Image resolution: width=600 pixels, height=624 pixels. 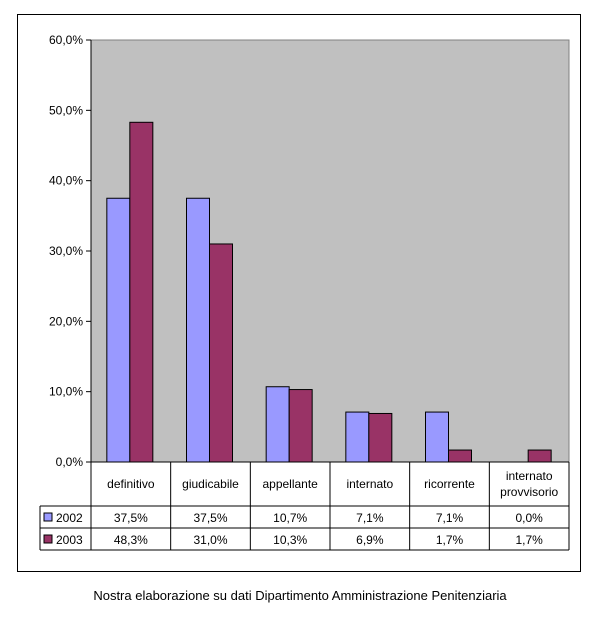 I want to click on x-tick-label-4-0: ricorrente, so click(x=449, y=484).